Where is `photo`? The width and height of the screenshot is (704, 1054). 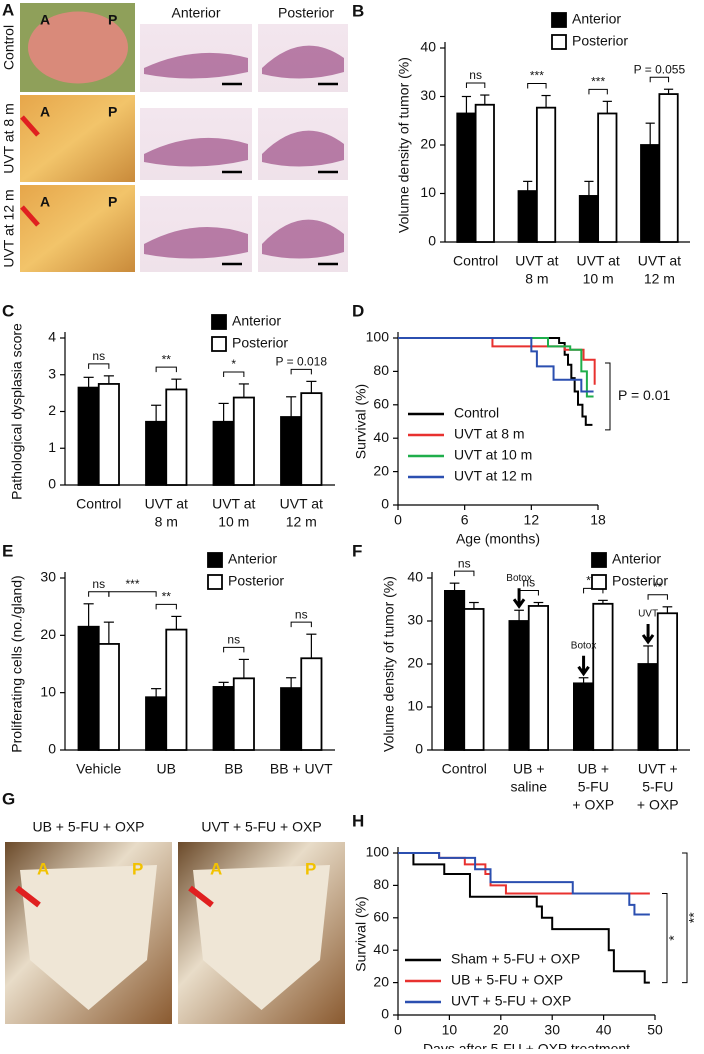 photo is located at coordinates (77, 138).